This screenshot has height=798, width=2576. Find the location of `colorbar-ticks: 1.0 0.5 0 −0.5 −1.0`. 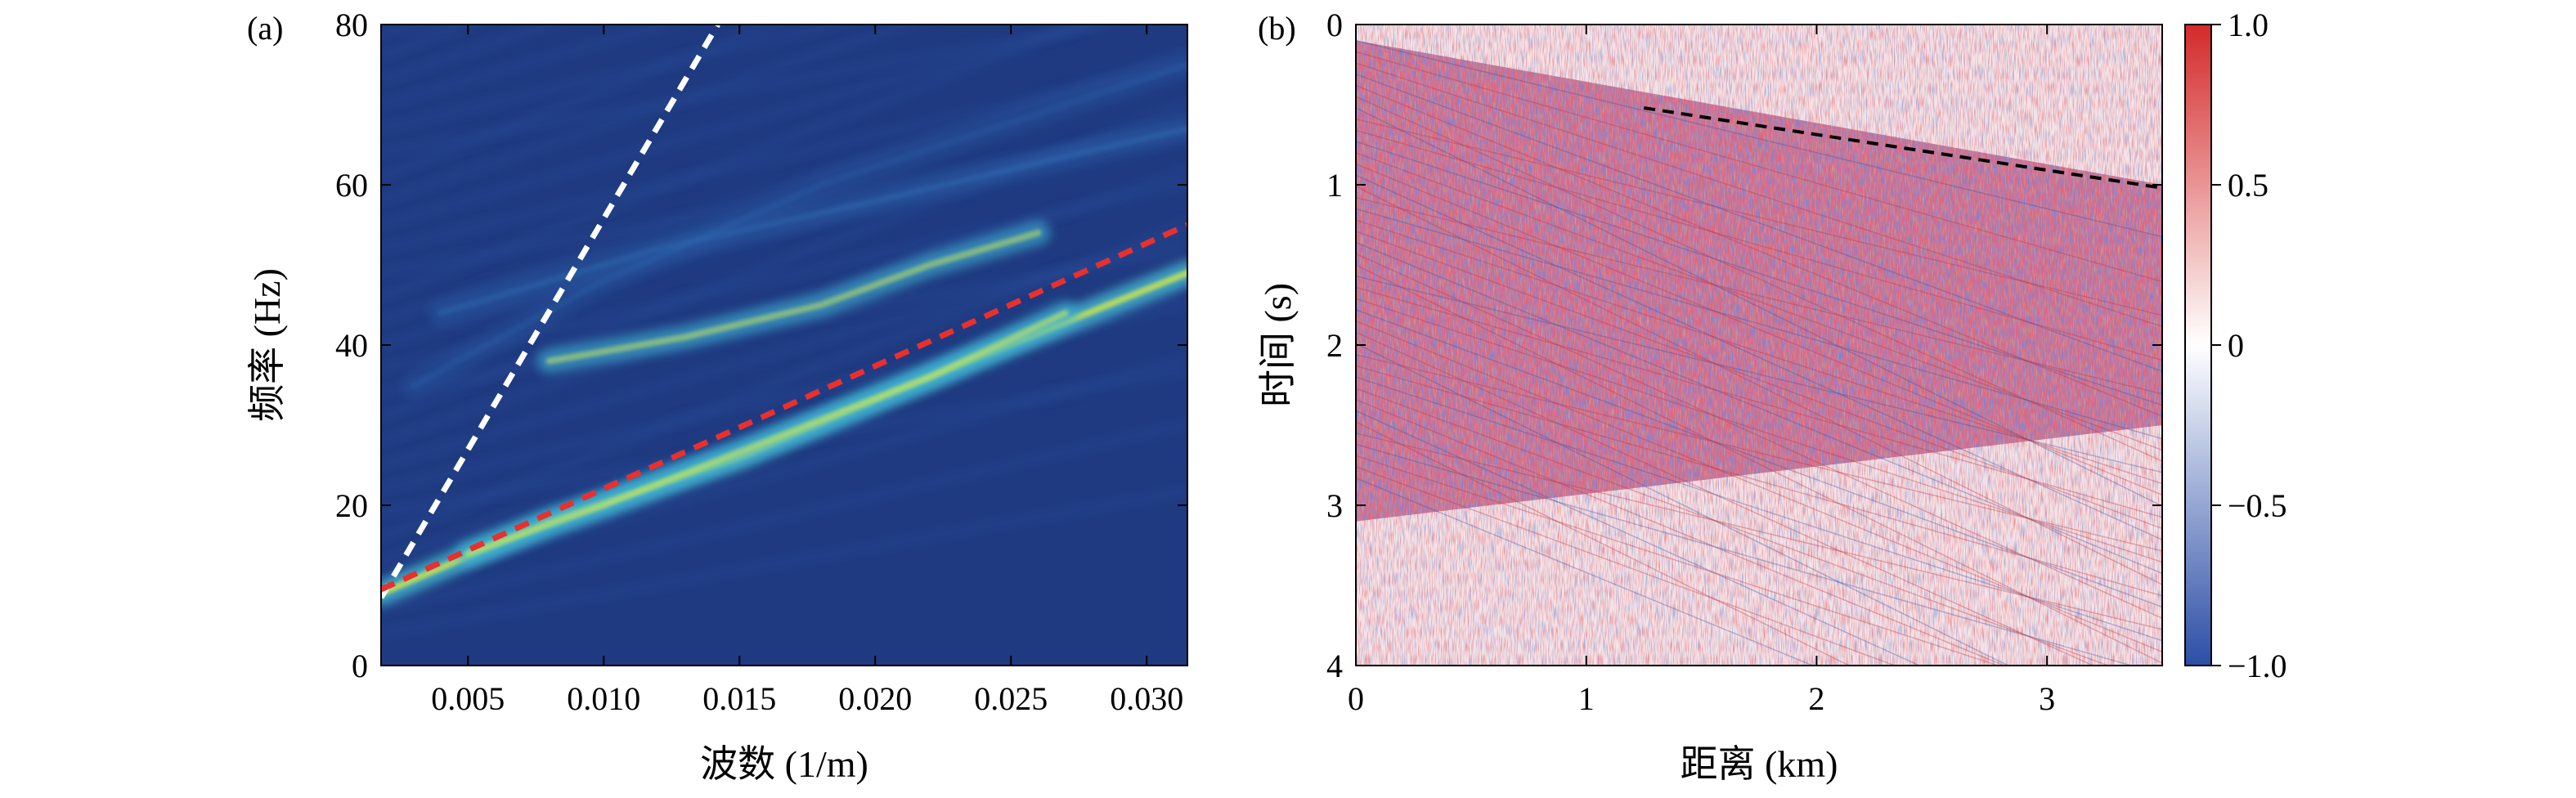

colorbar-ticks: 1.0 0.5 0 −0.5 −1.0 is located at coordinates (2249, 345).